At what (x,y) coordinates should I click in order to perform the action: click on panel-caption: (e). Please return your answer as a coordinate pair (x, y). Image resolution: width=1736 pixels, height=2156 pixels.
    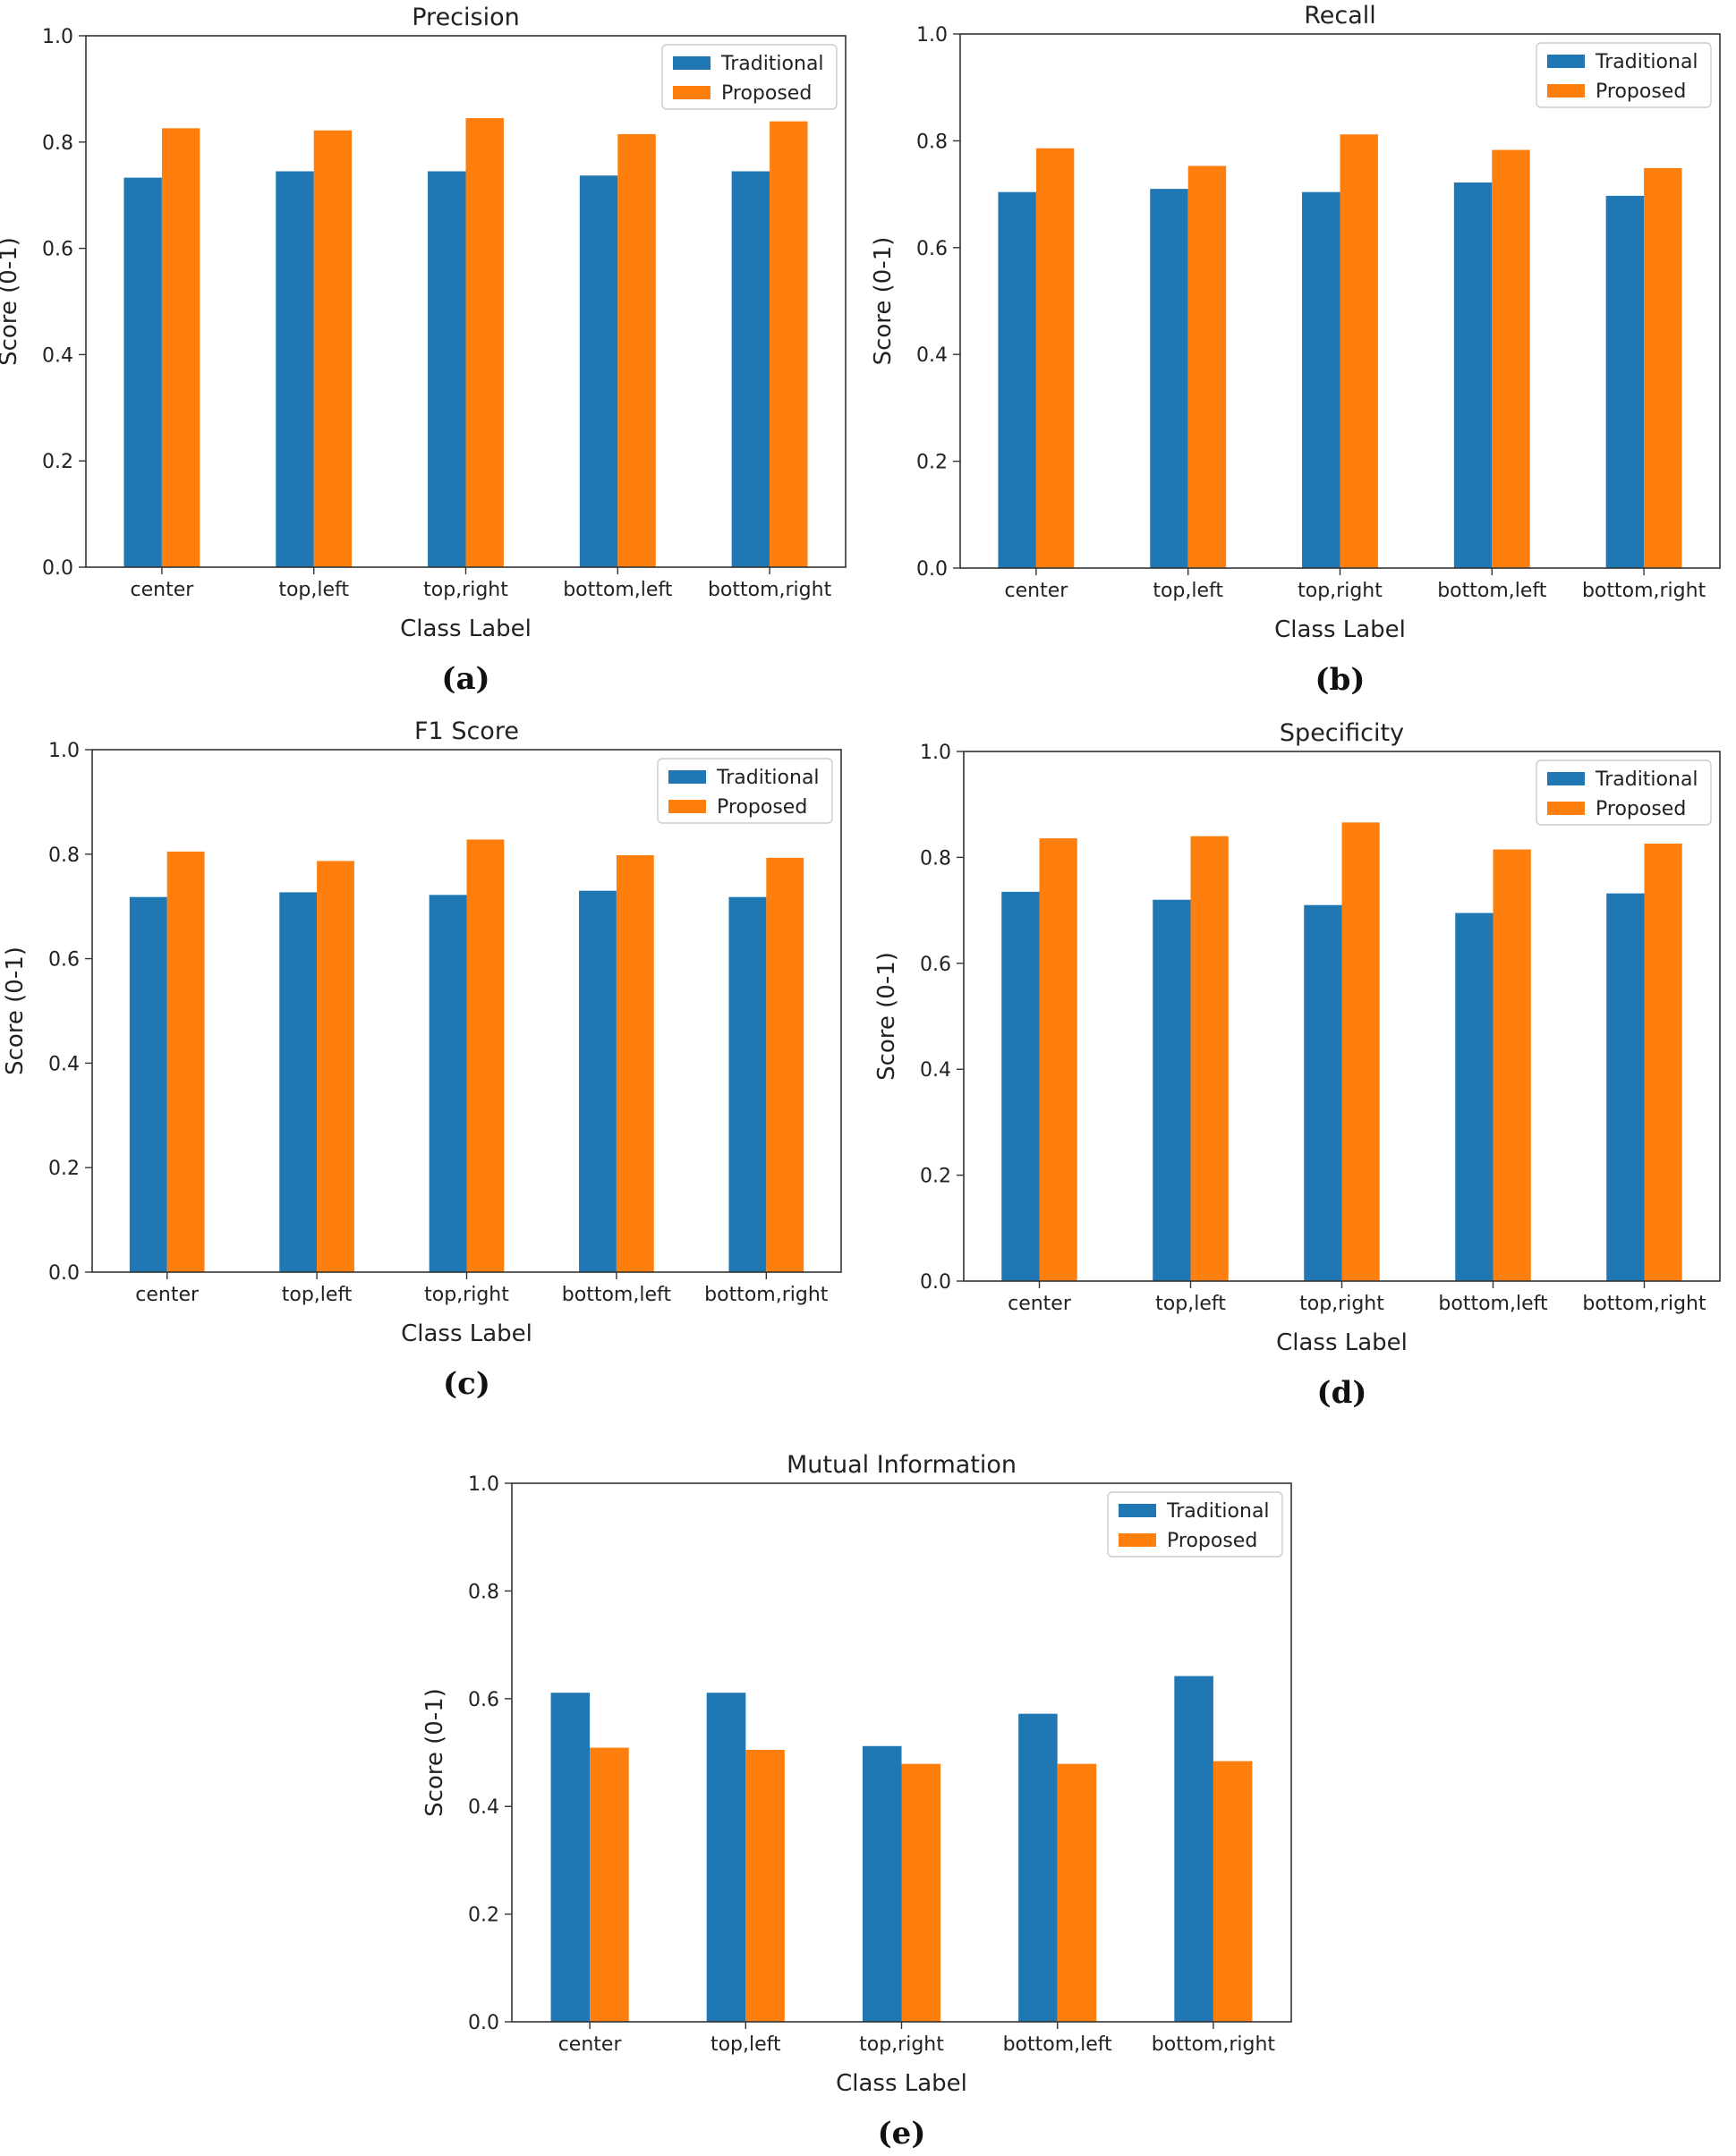
    Looking at the image, I should click on (902, 2134).